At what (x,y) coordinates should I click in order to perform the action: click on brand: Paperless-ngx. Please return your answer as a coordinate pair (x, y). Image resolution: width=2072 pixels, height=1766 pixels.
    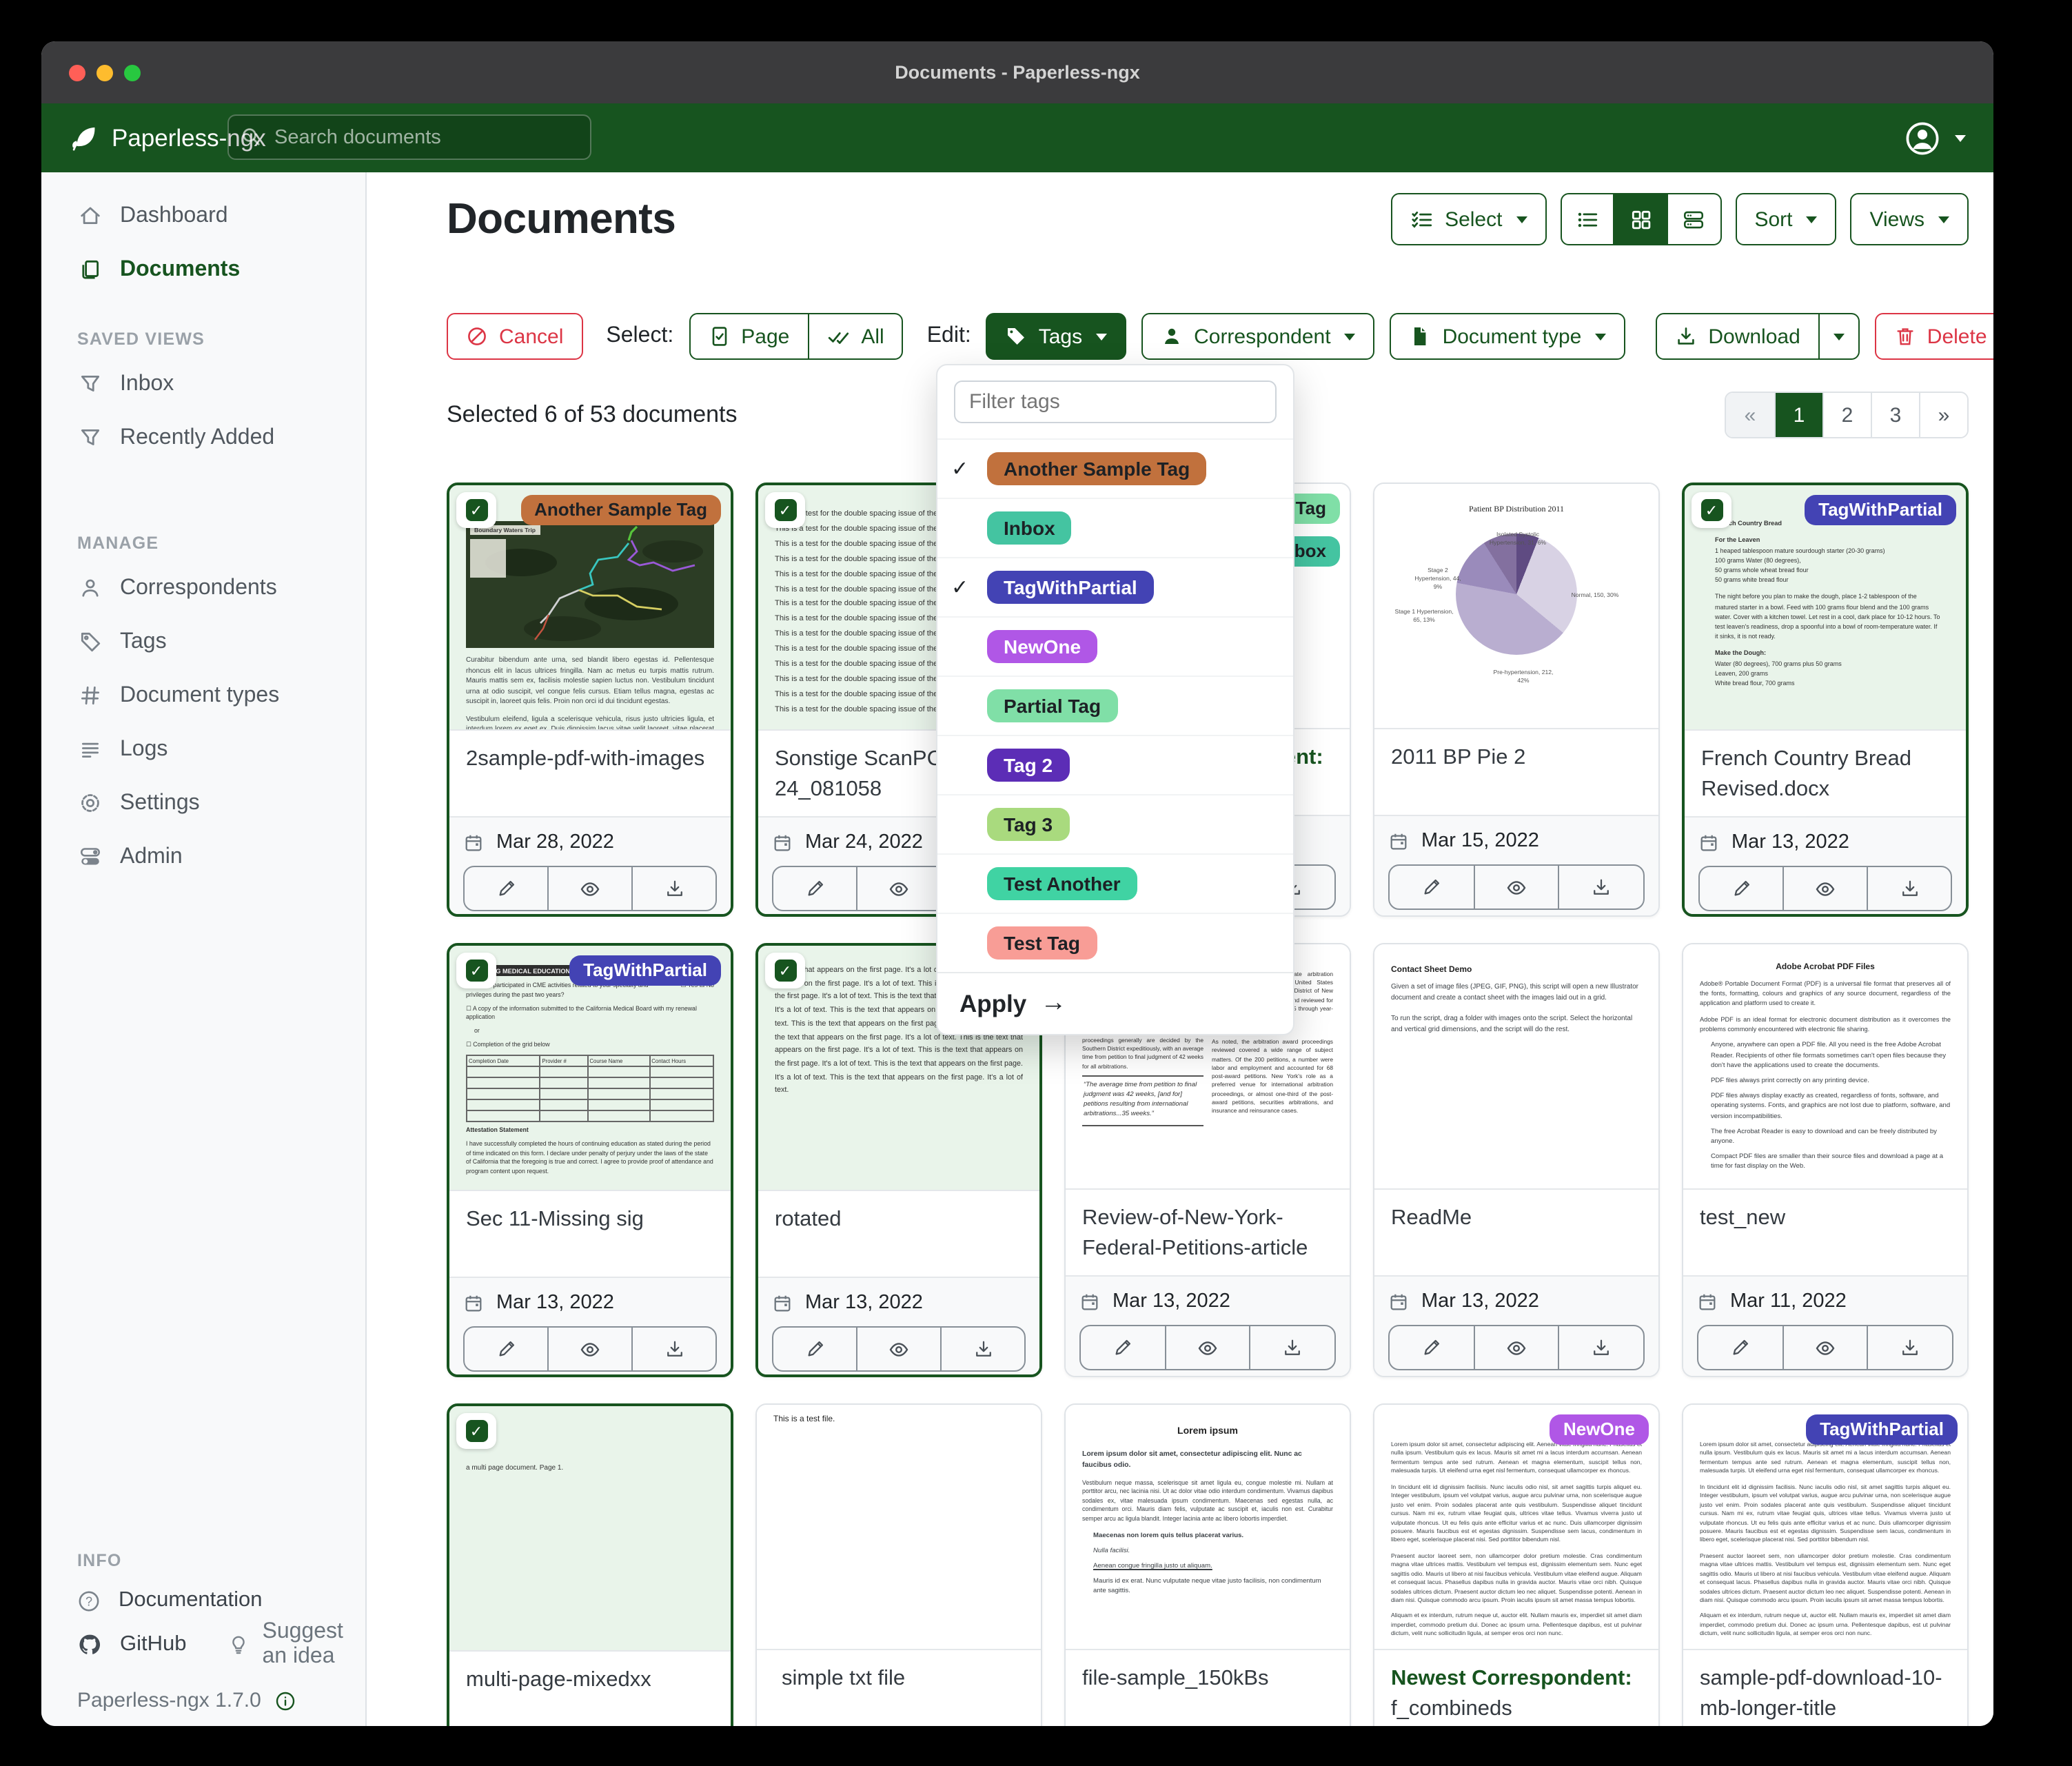
    Looking at the image, I should click on (167, 138).